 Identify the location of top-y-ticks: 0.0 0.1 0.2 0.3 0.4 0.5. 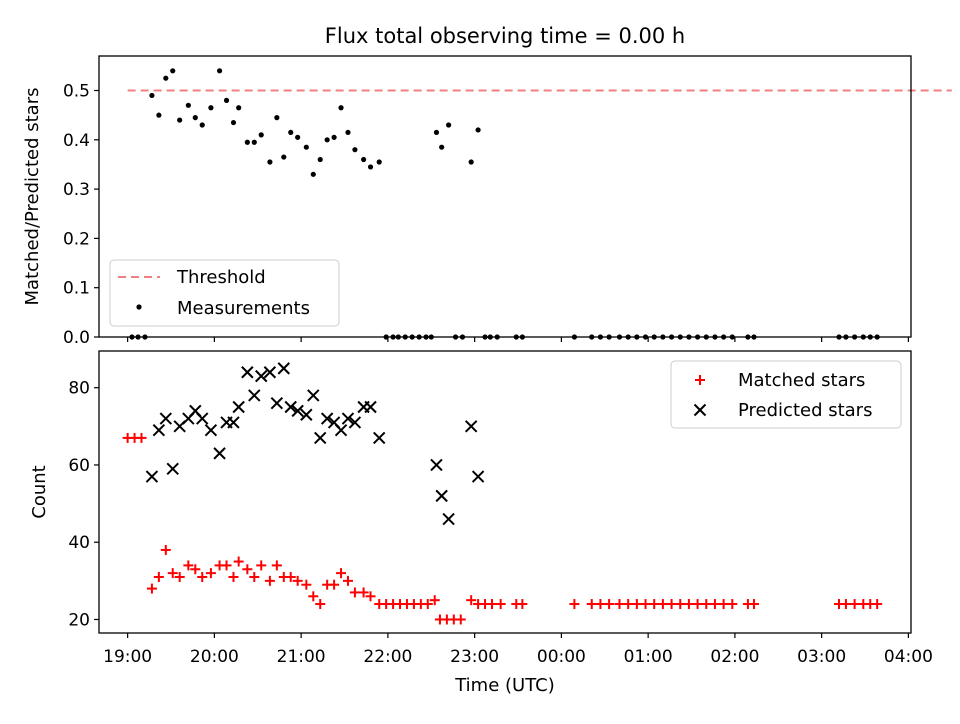
(81, 215).